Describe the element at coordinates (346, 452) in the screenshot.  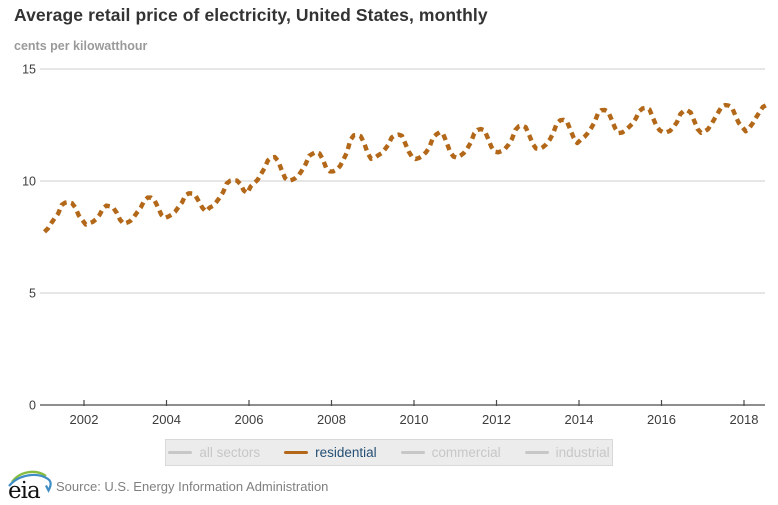
I see `legend-label: residential` at that location.